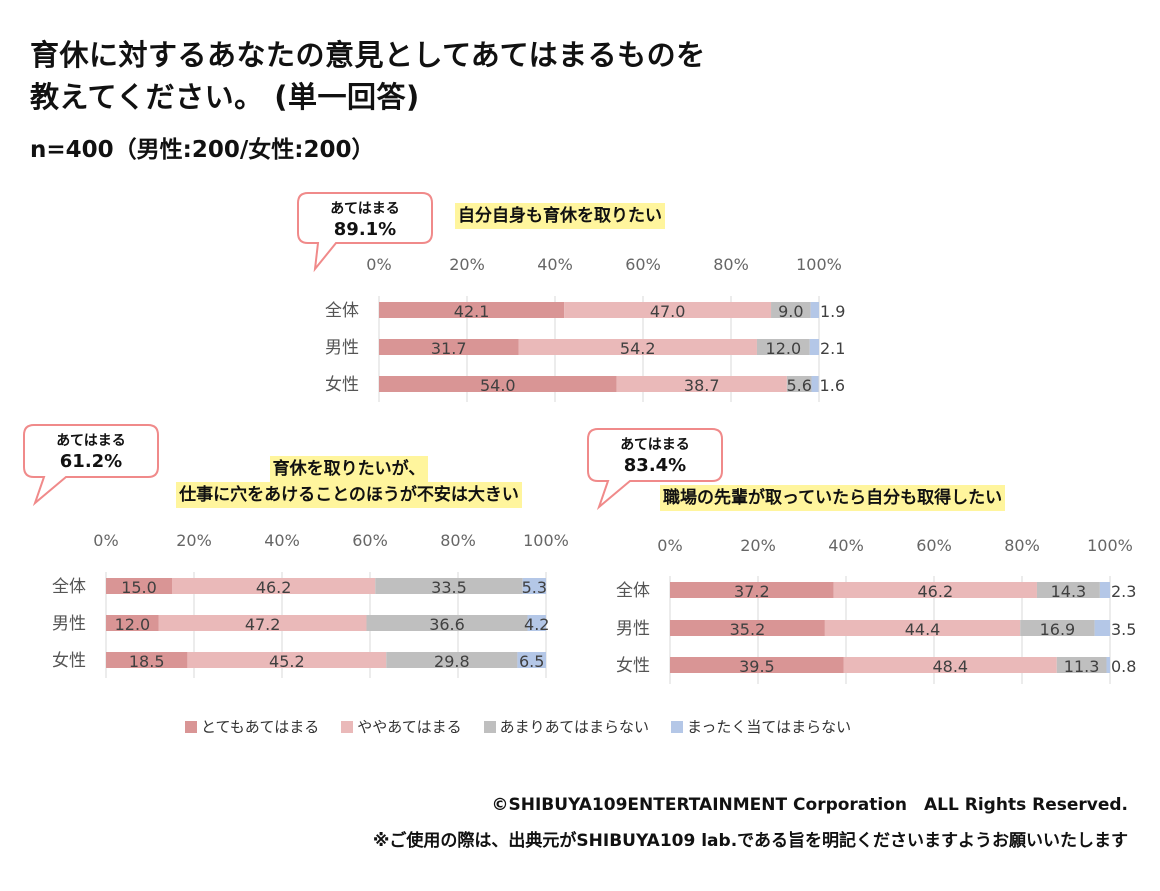 The image size is (1160, 891). I want to click on legend: とてもあてはまる ややあてはまる あまりあてはまらない まったく当てはまらない, so click(518, 726).